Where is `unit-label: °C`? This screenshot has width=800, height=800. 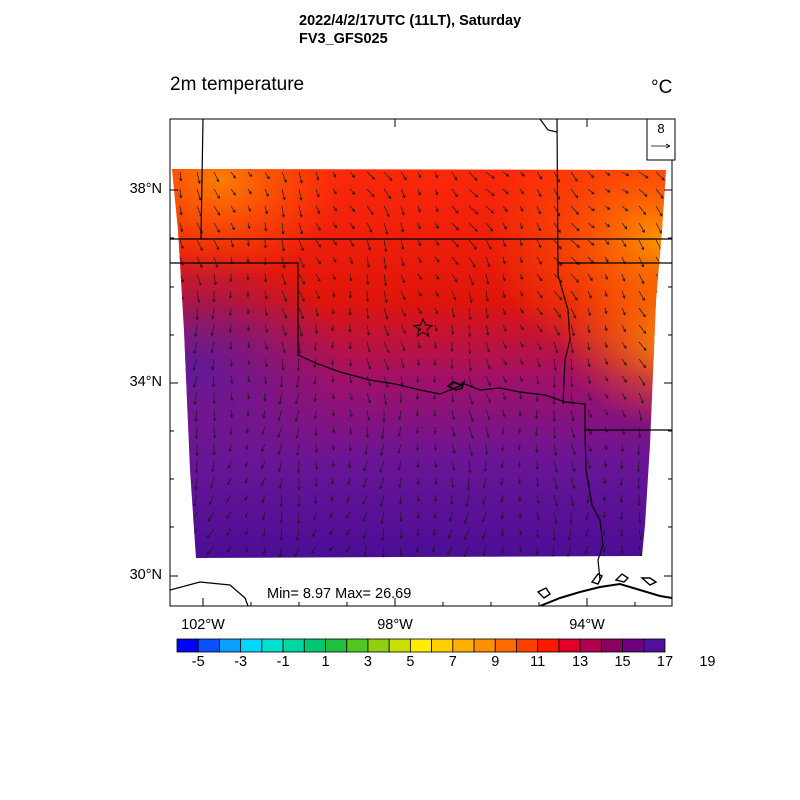
unit-label: °C is located at coordinates (662, 87).